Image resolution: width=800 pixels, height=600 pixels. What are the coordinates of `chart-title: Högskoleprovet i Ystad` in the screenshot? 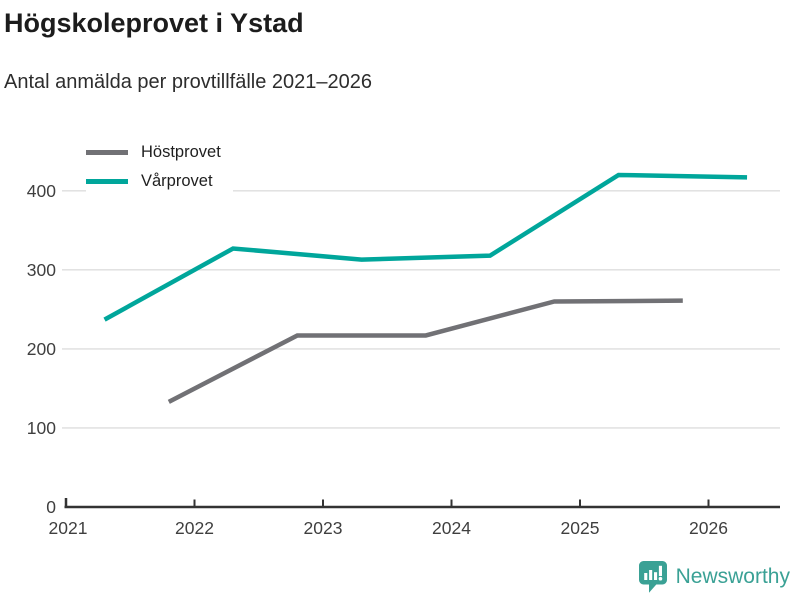 It's located at (154, 23).